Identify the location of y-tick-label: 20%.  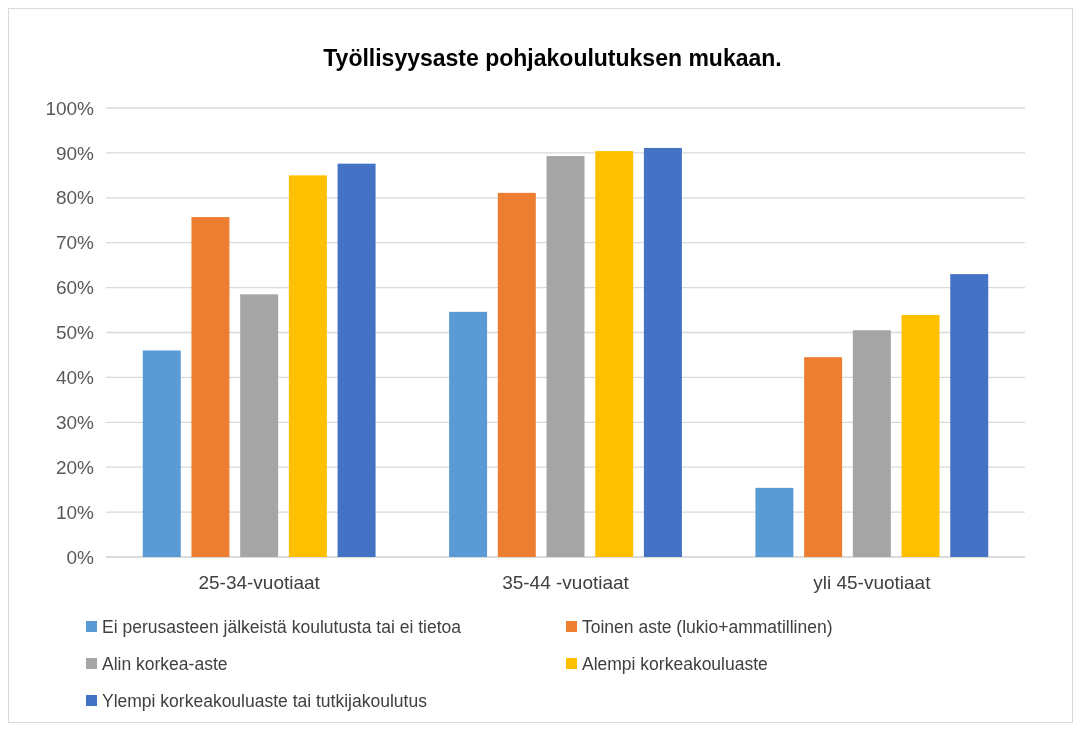
(75, 467).